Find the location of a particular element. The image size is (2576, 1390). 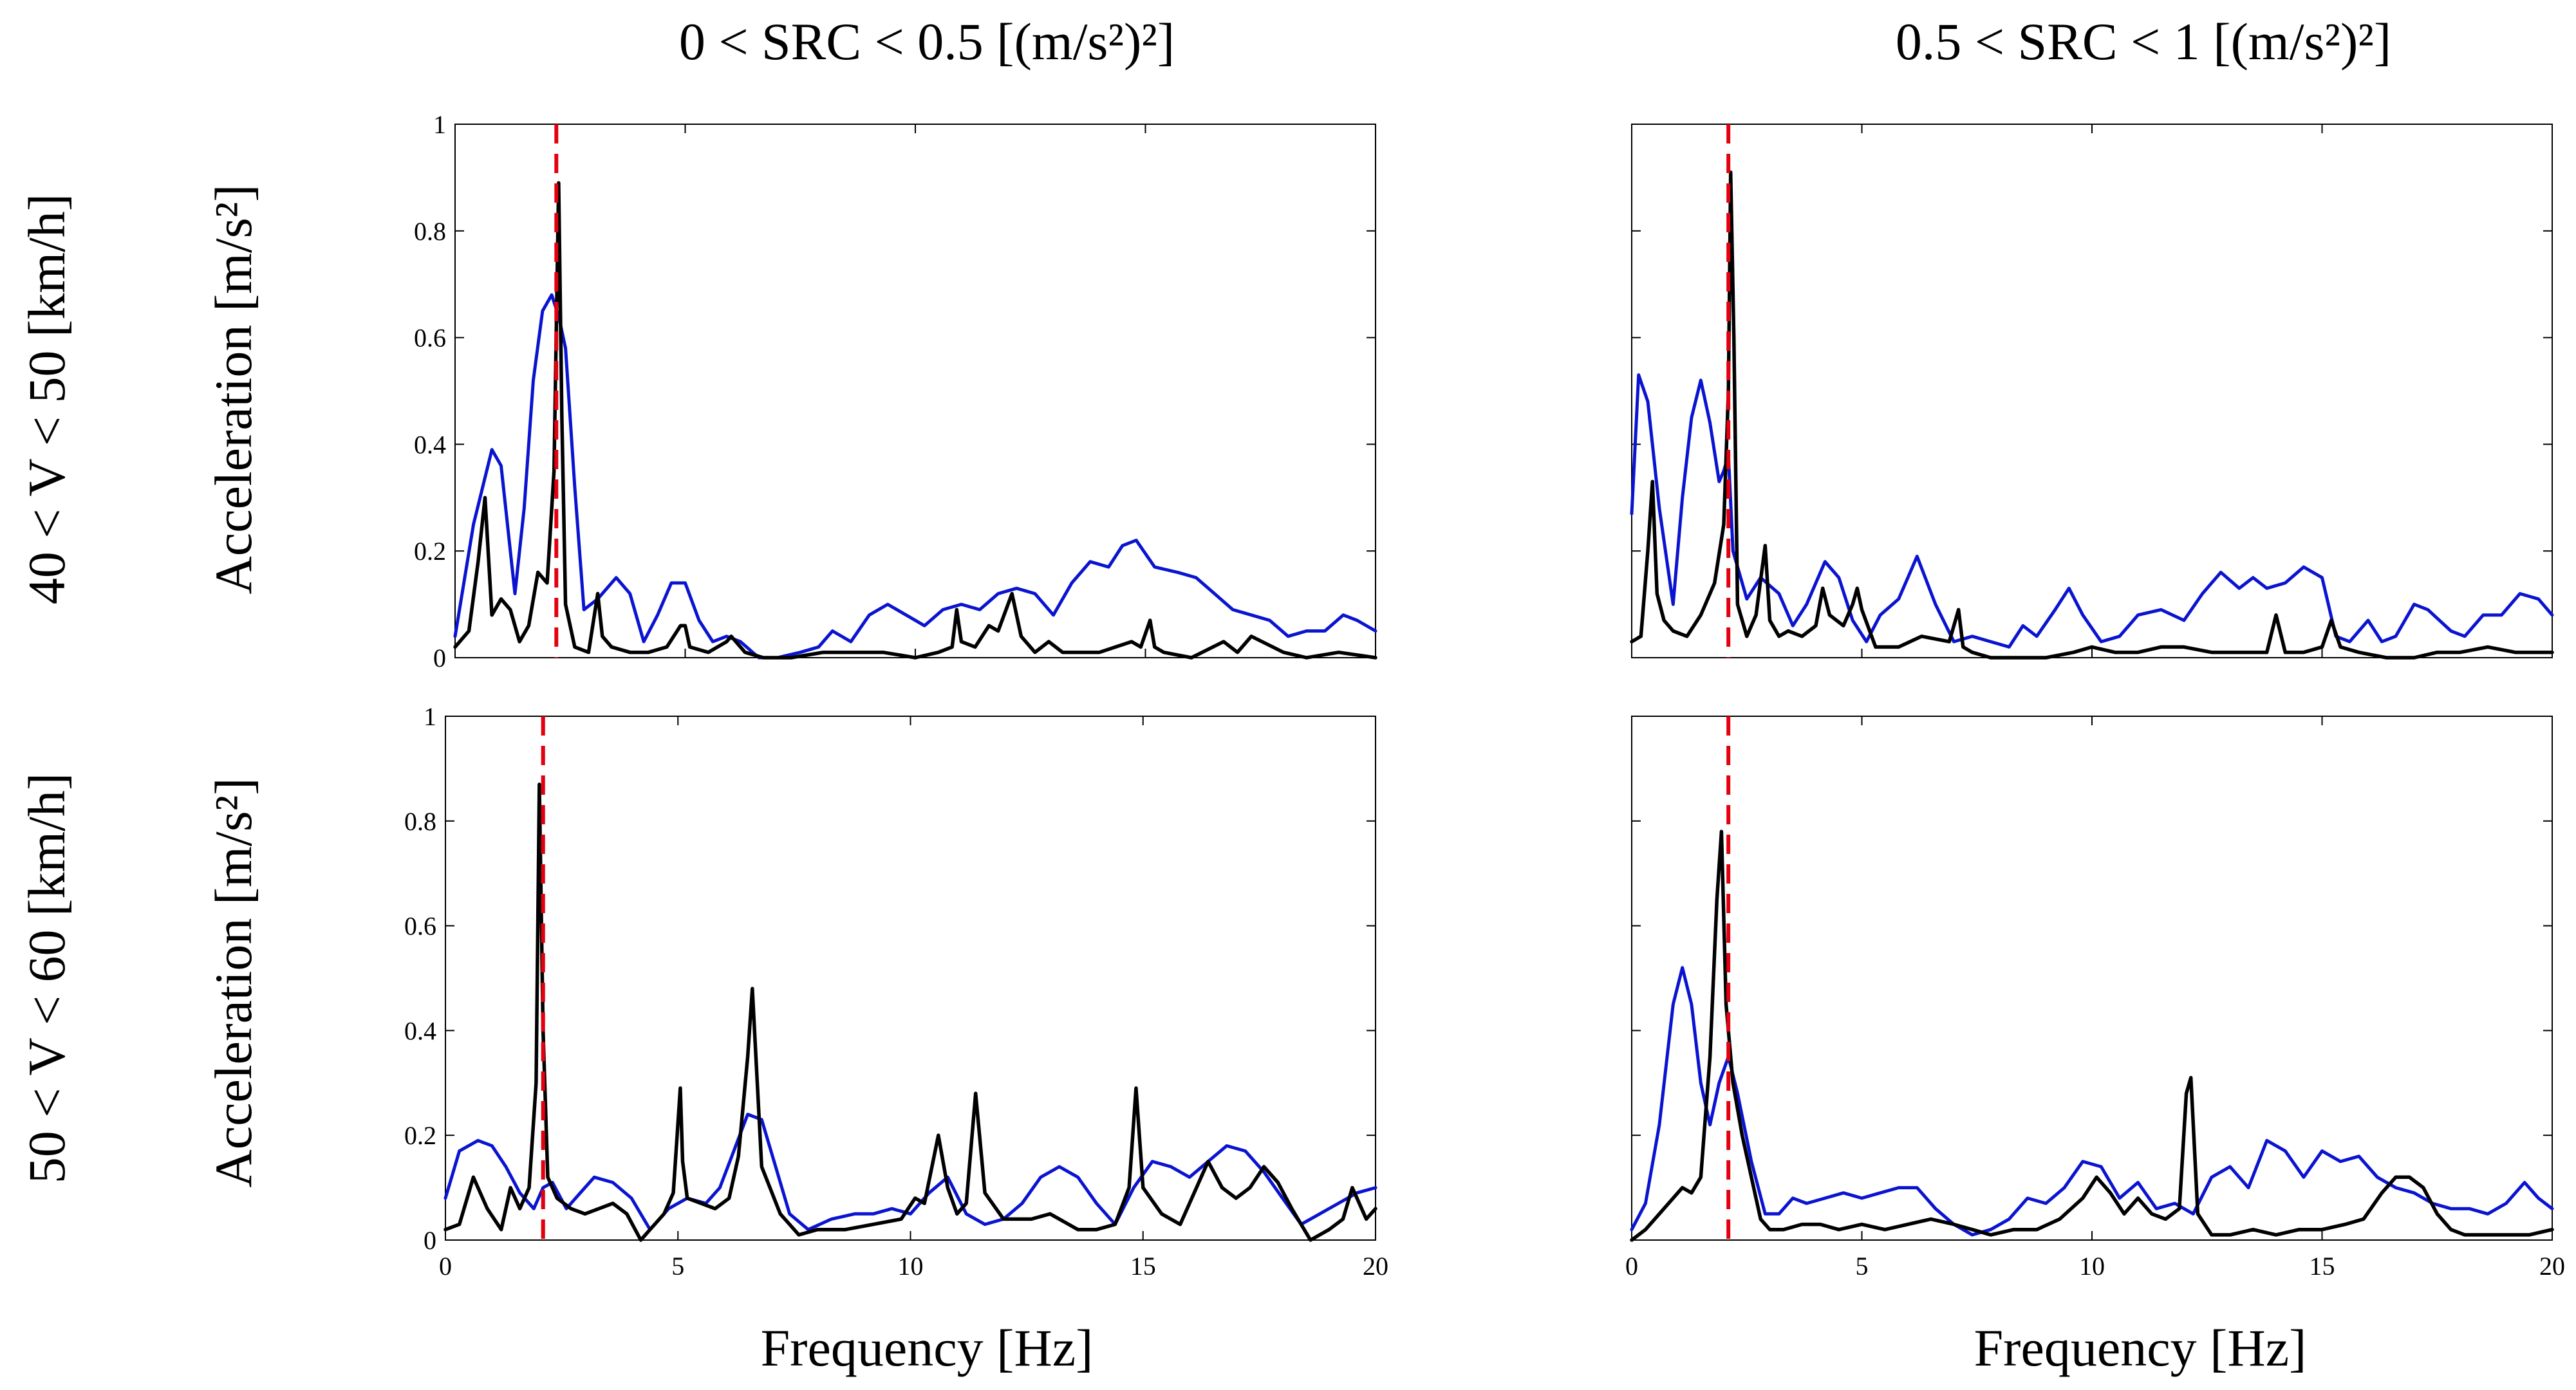

y-axis-title-top: Acceleration [m/s²] is located at coordinates (233, 389).